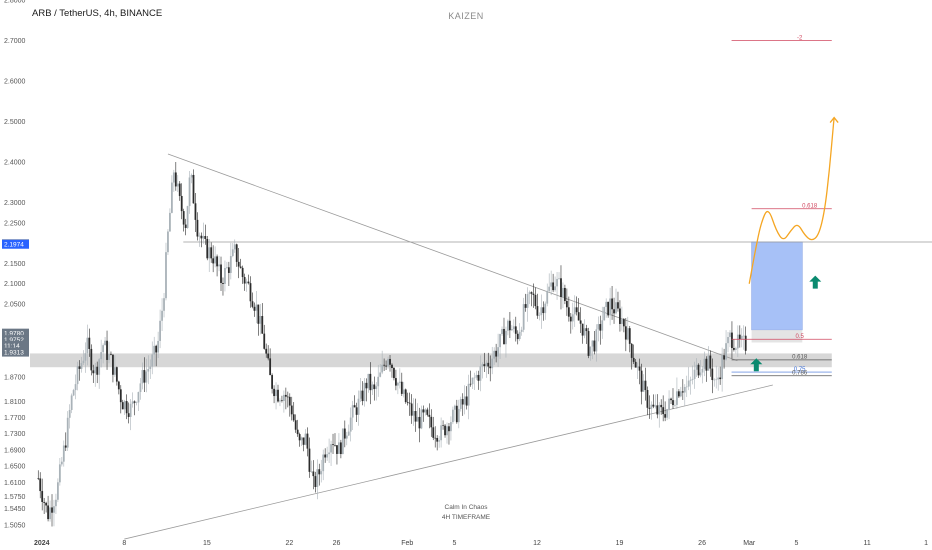  What do you see at coordinates (537, 543) in the screenshot?
I see `x-tick-label: 12` at bounding box center [537, 543].